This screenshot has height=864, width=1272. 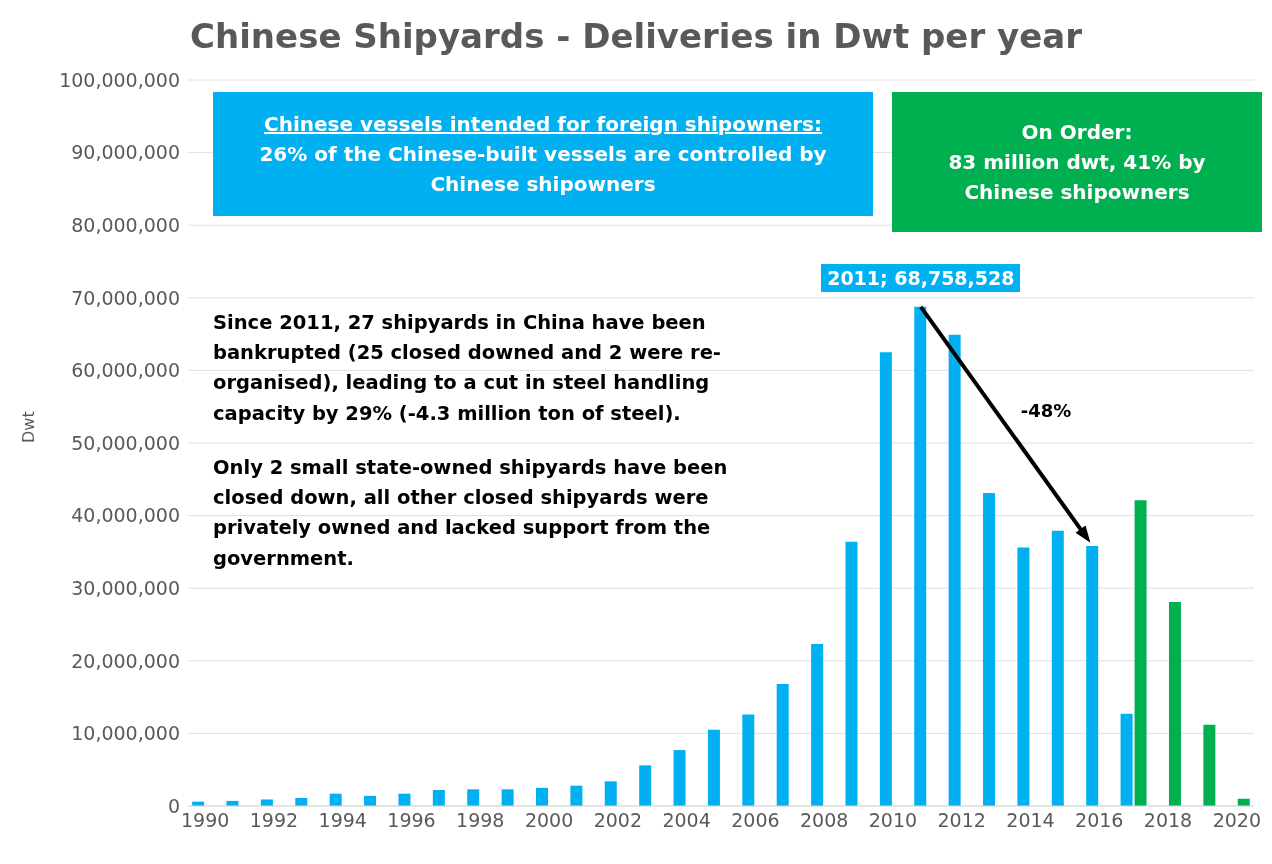 What do you see at coordinates (205, 820) in the screenshot?
I see `x-tick-label: 1990` at bounding box center [205, 820].